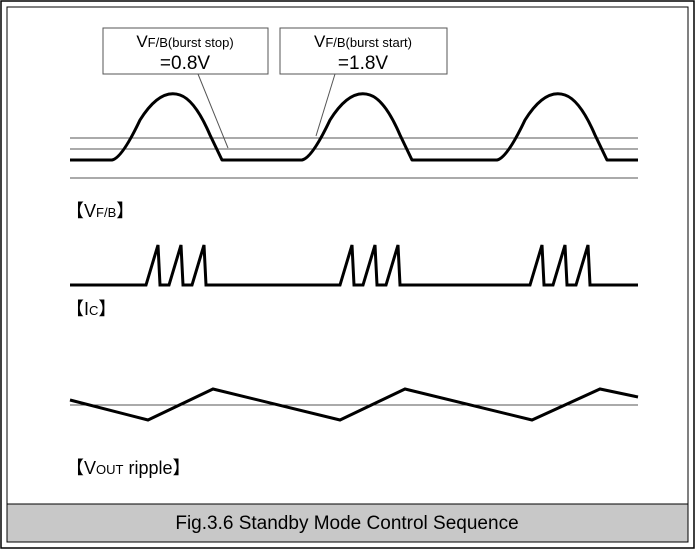  I want to click on callout-value: =0.8V, so click(185, 63).